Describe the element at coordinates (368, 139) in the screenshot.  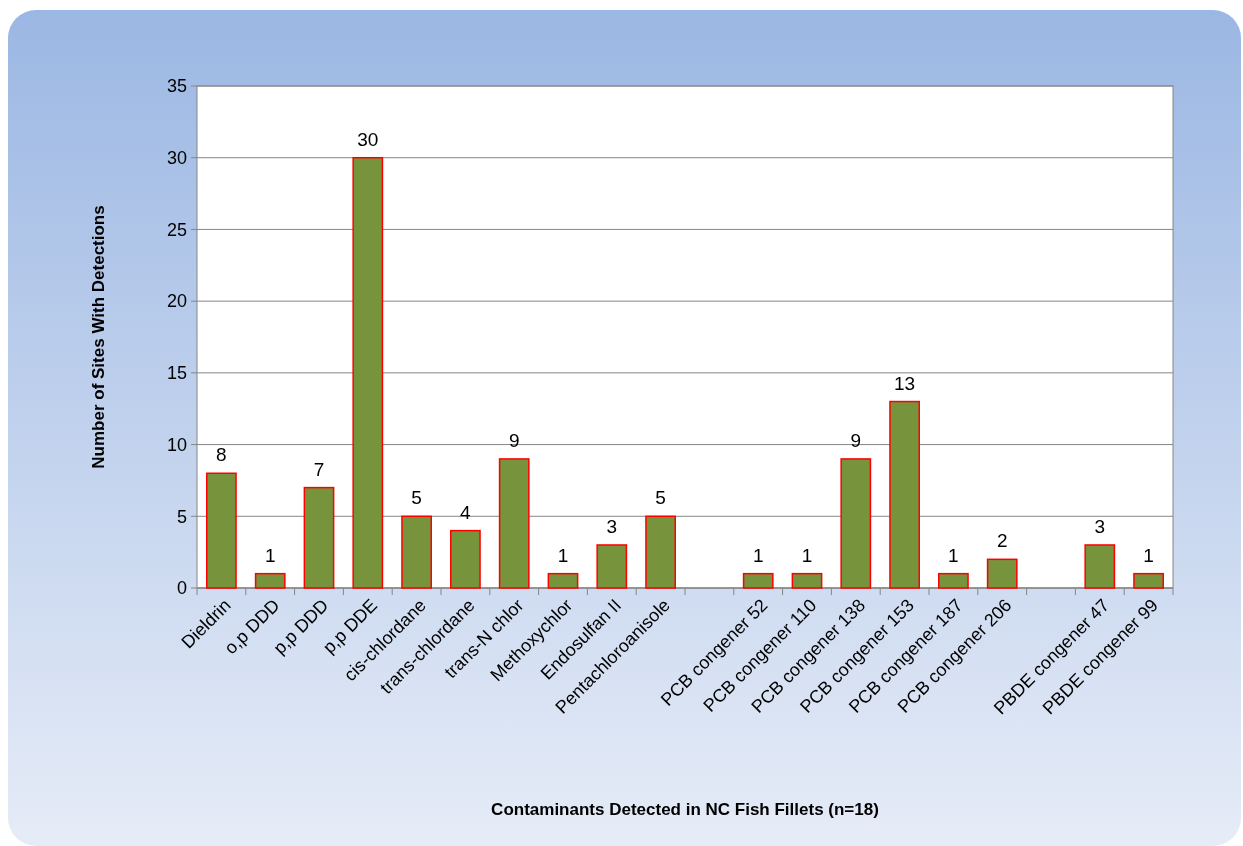
I see `data-label: 30` at that location.